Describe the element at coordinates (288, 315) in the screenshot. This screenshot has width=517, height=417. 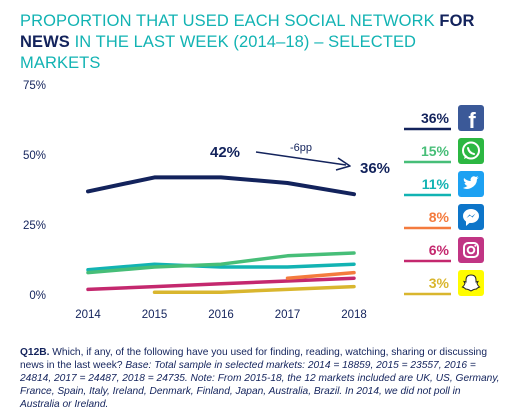
I see `x-tick-label: 2017` at that location.